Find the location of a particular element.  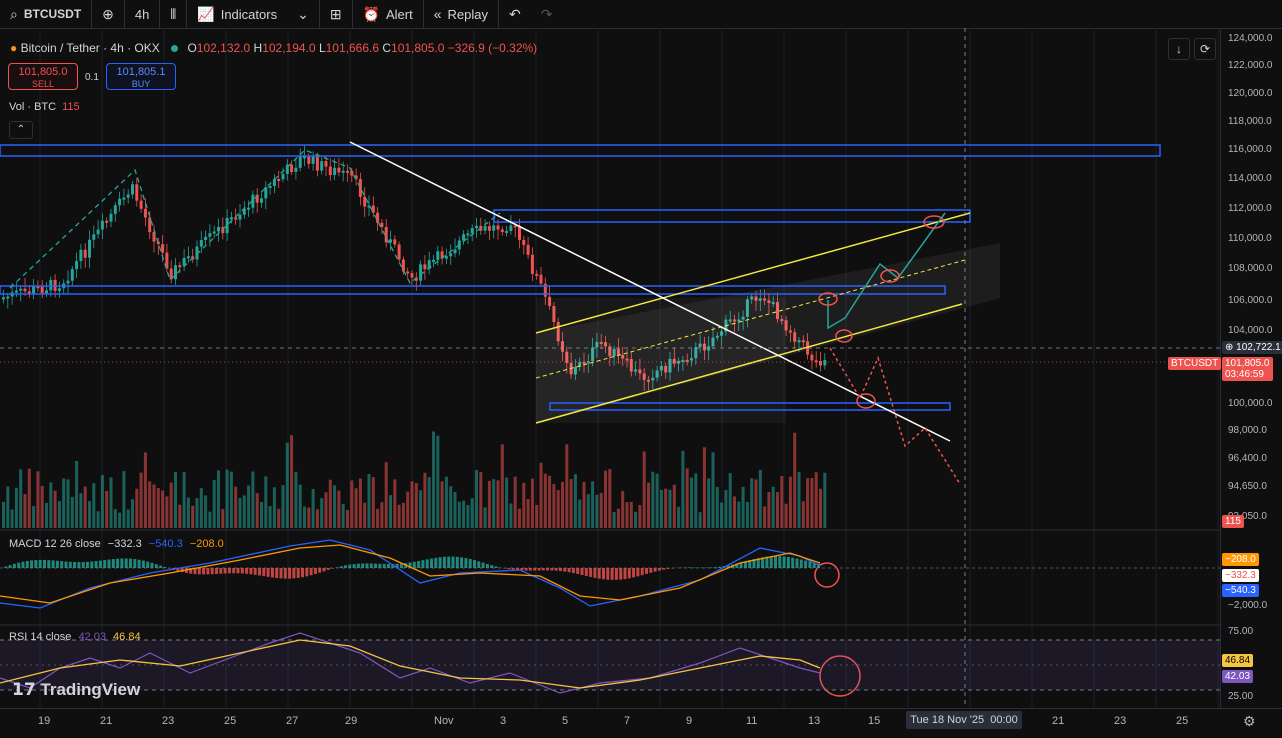

chart-type-button: ⫴ is located at coordinates (173, 14).